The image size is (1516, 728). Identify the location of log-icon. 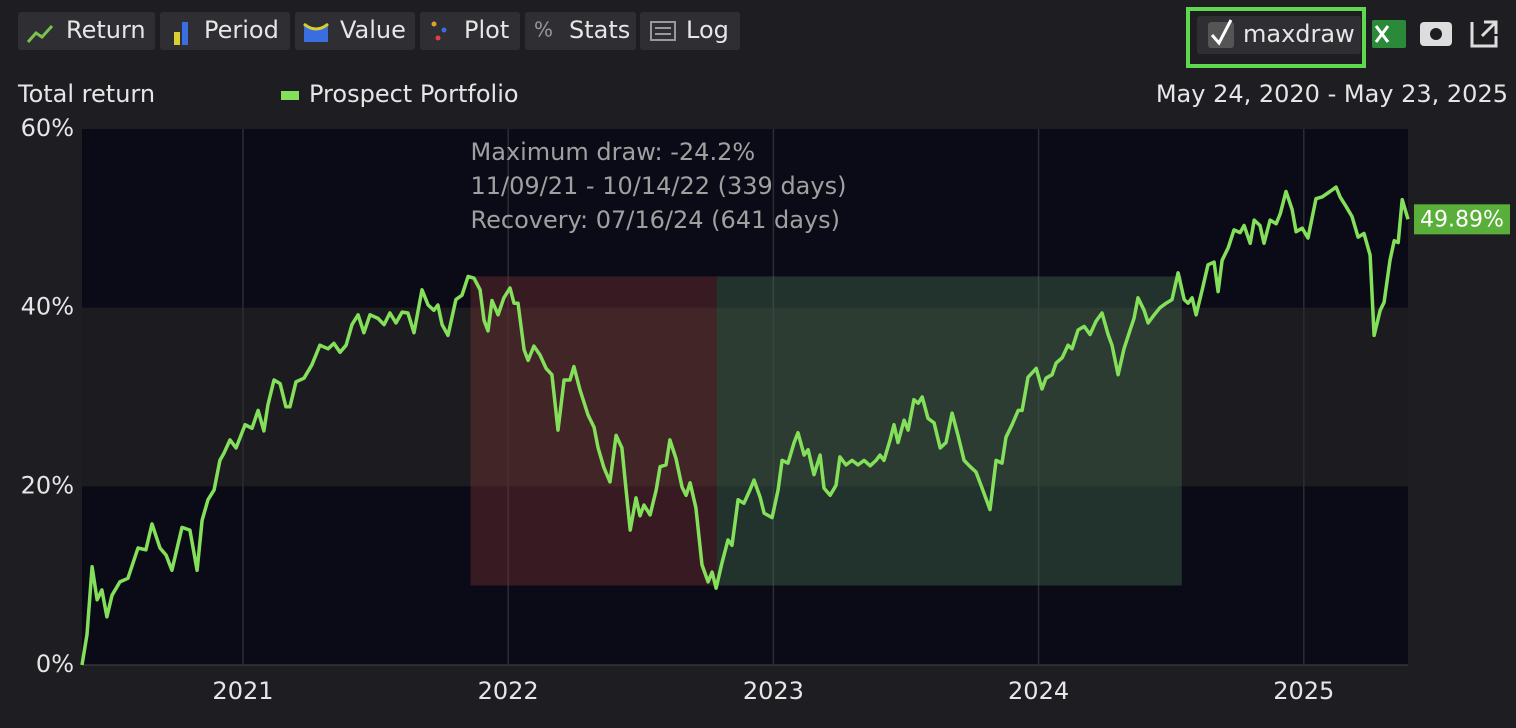
(663, 31).